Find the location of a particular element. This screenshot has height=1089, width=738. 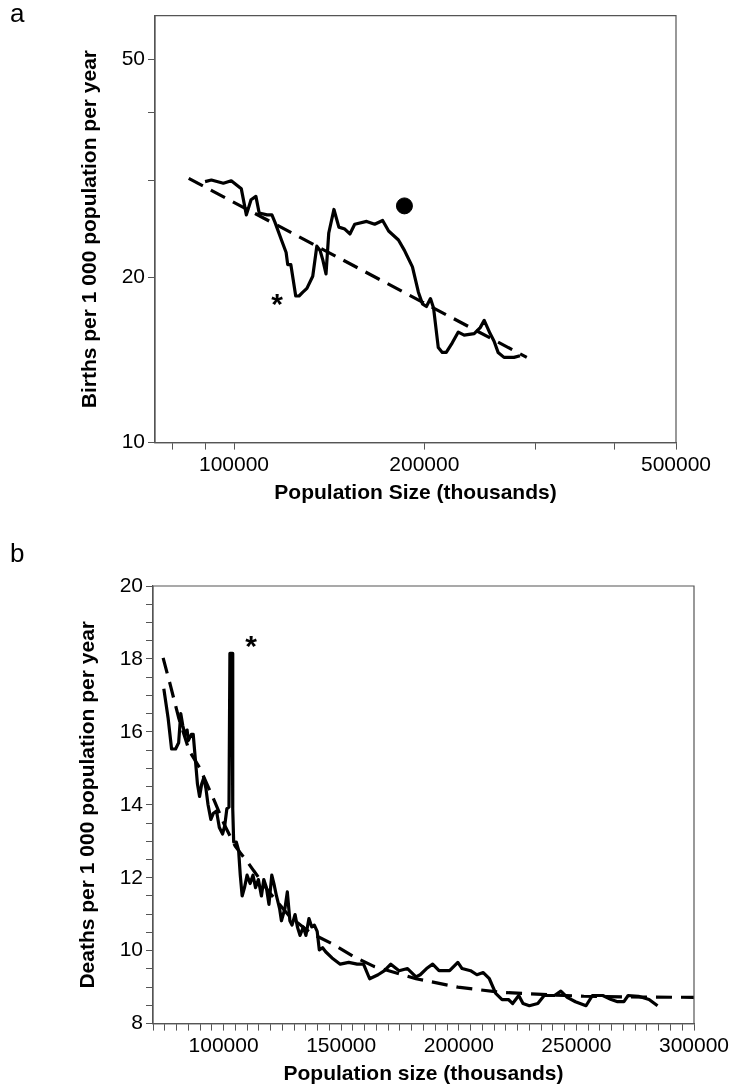

y-tick-label: 18 is located at coordinates (131, 657).